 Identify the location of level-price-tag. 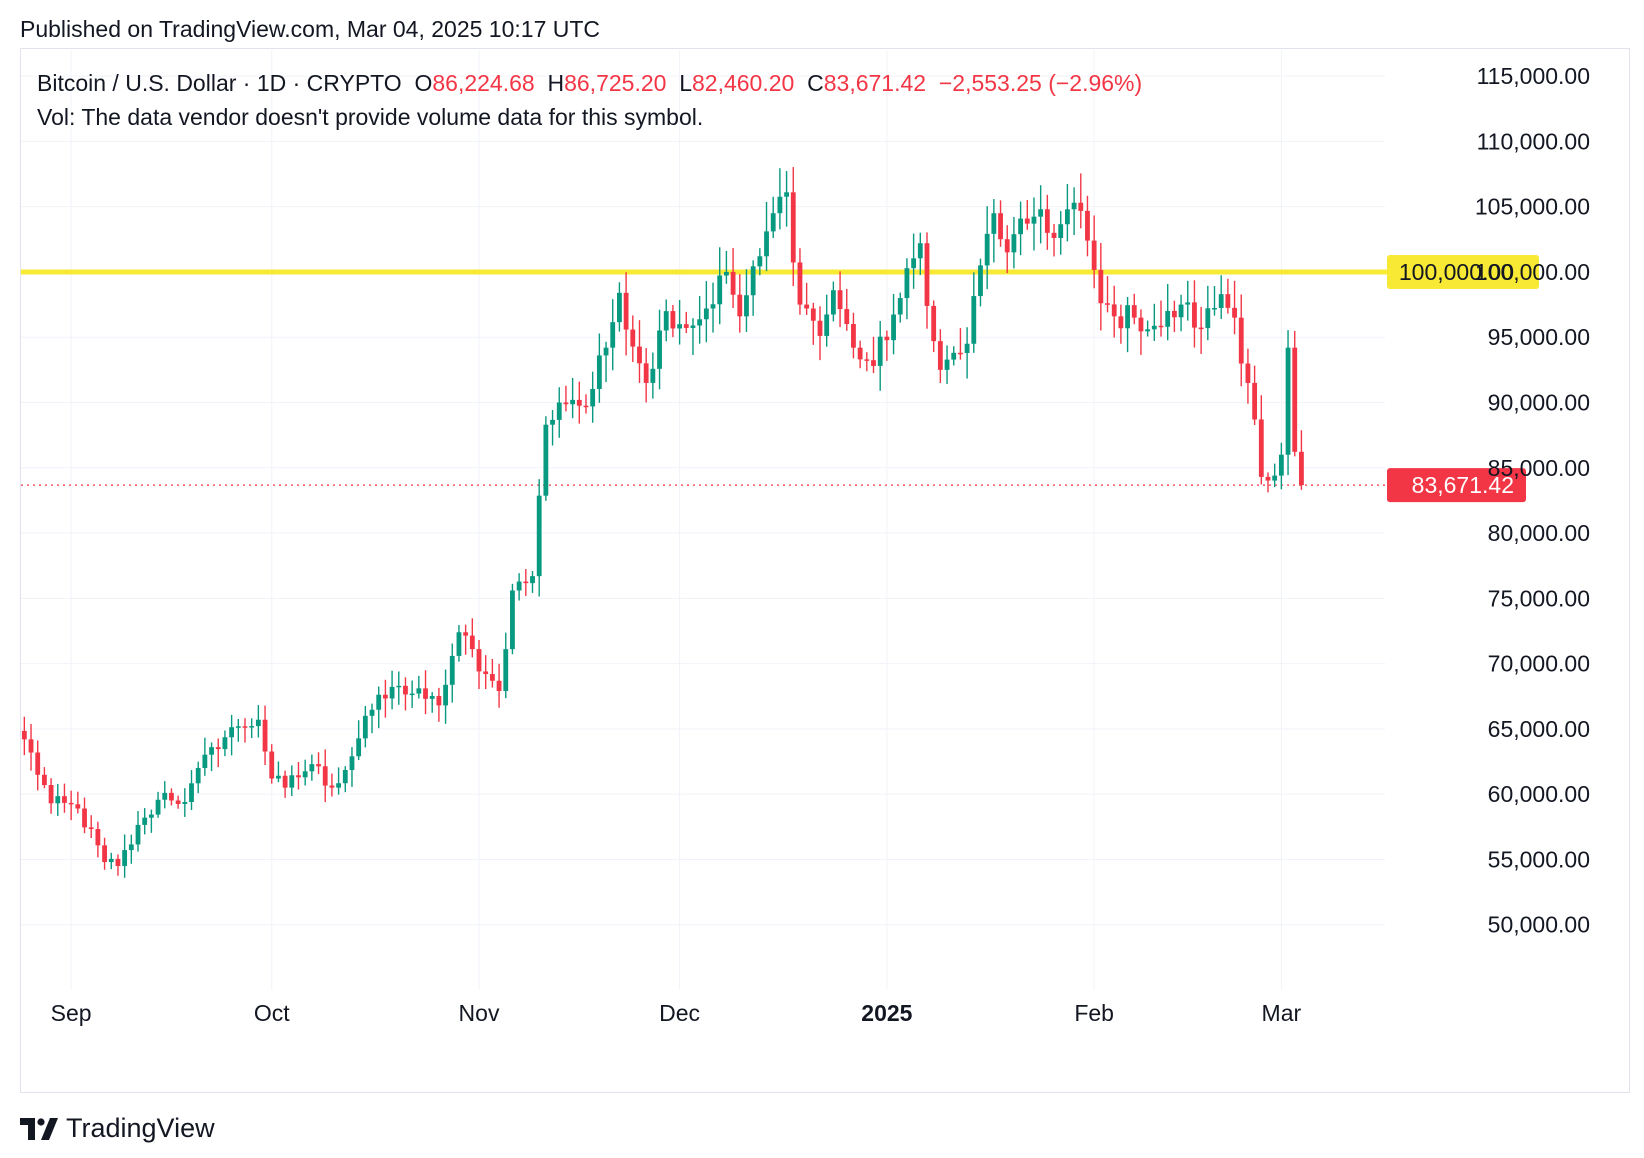
(1463, 271).